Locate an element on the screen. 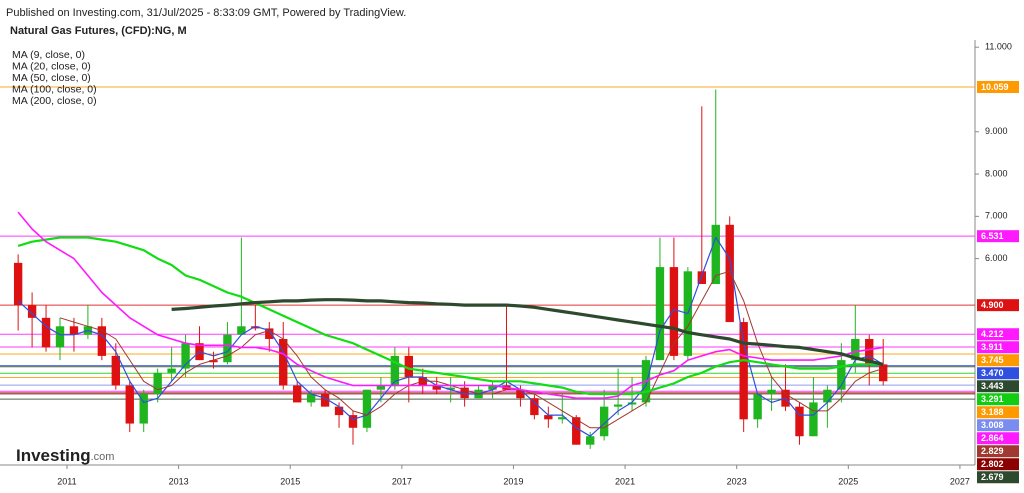 This screenshot has height=493, width=1024. level-label: 2.802 is located at coordinates (992, 464).